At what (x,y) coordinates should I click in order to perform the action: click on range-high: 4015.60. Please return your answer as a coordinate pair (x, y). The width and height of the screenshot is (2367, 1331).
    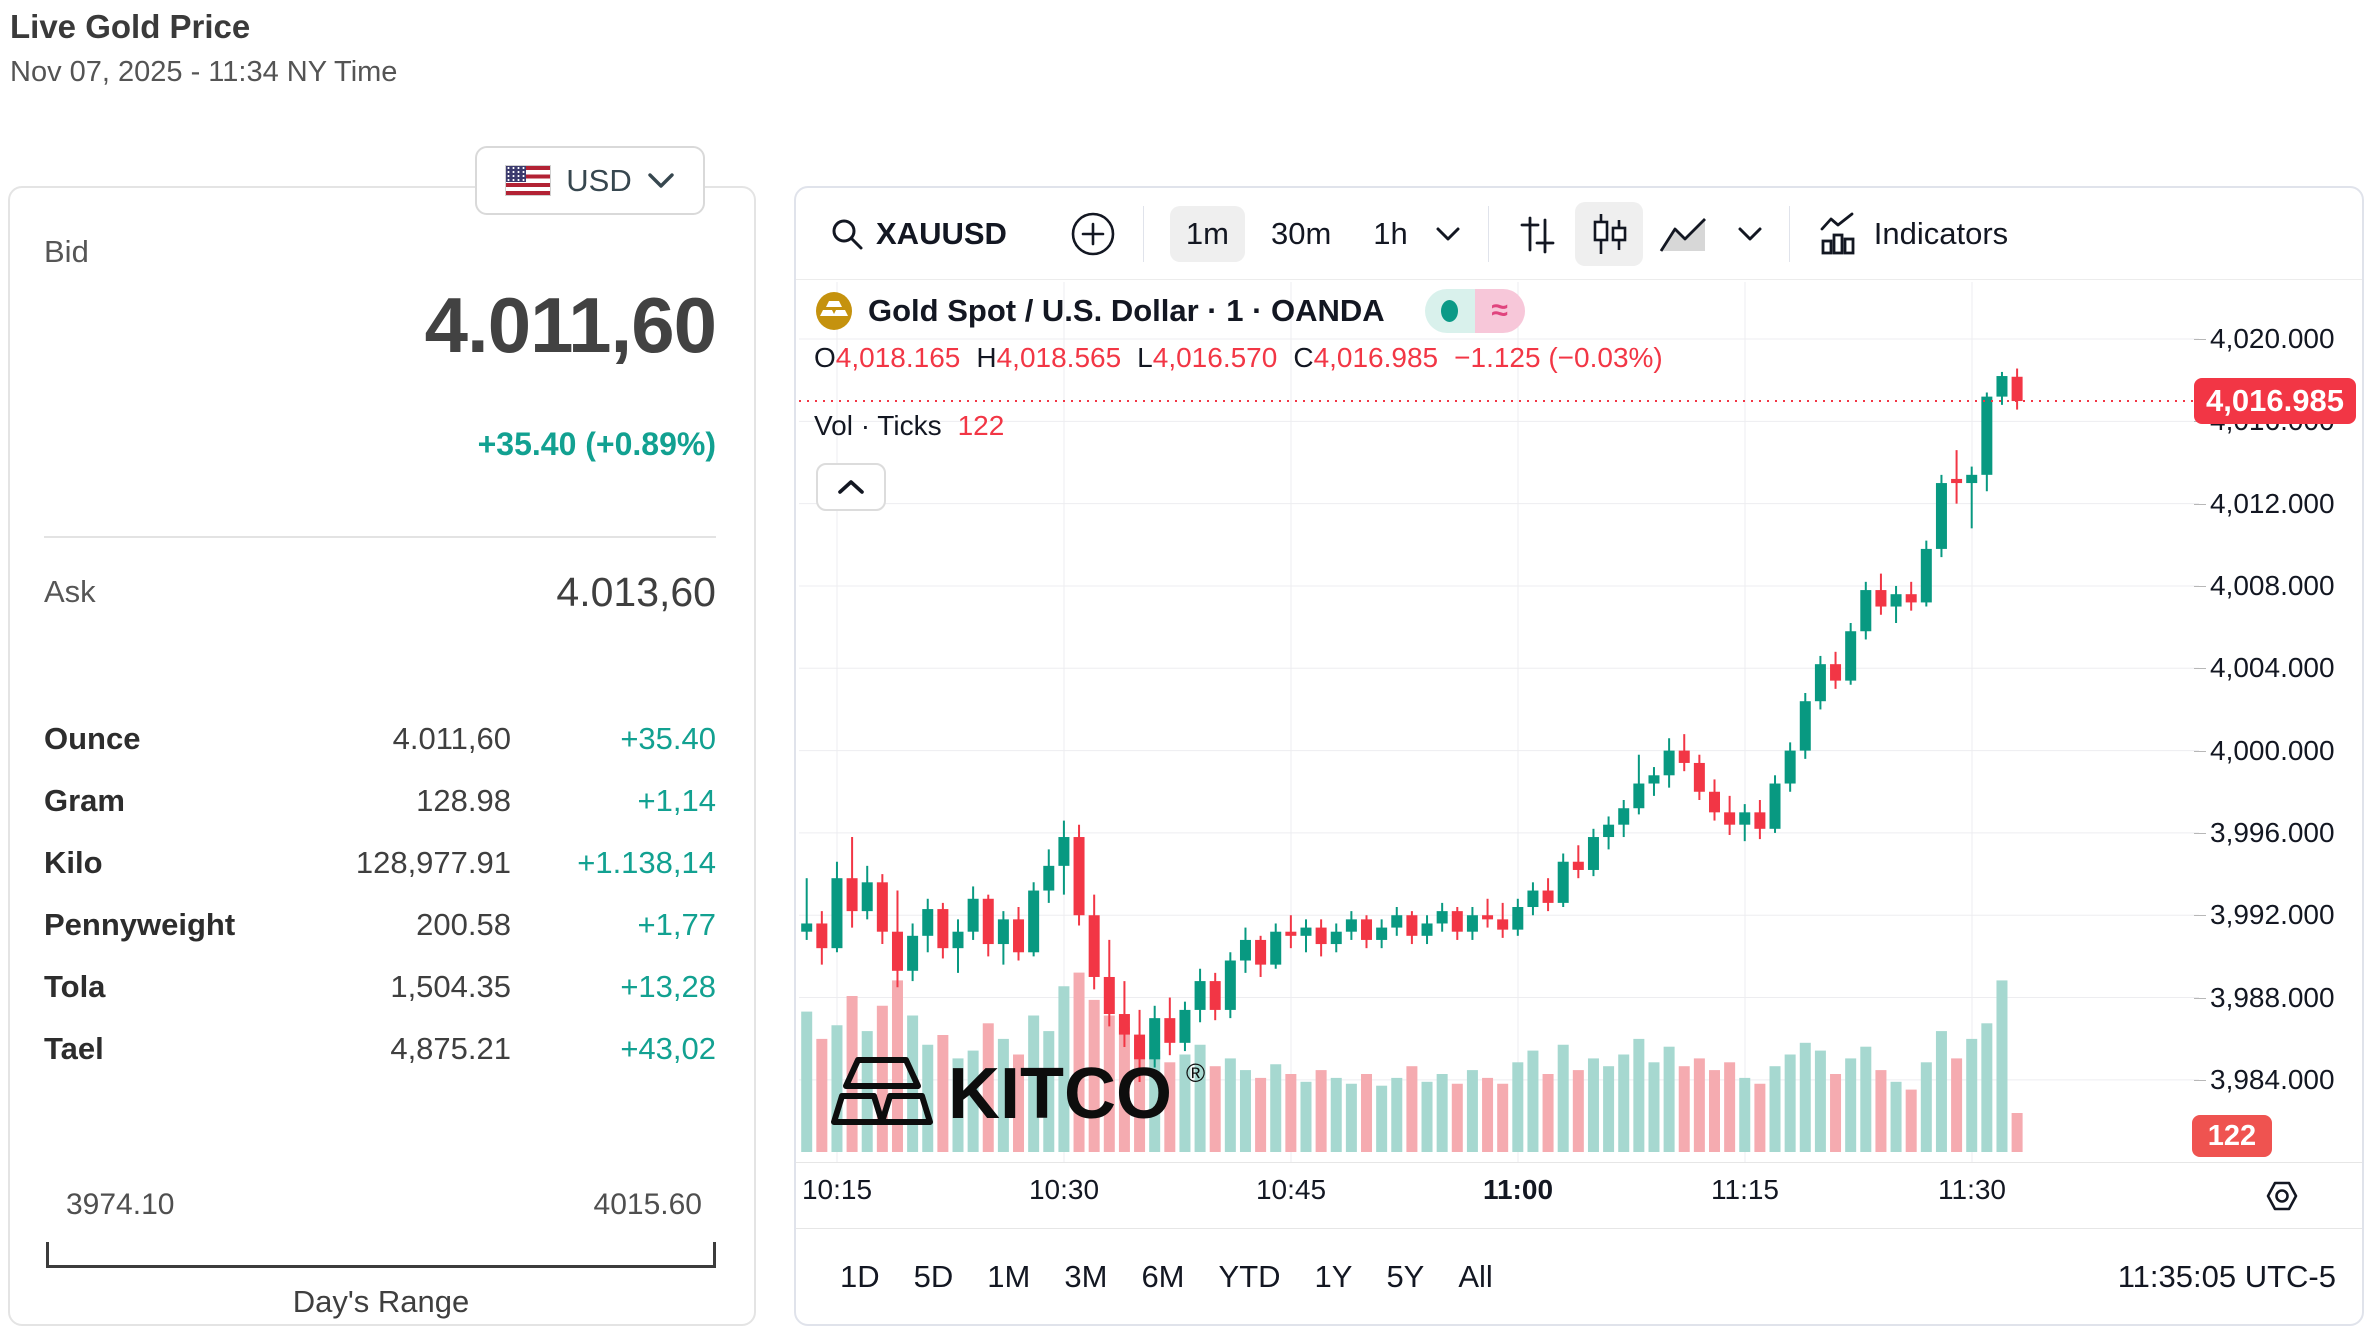
    Looking at the image, I should click on (647, 1204).